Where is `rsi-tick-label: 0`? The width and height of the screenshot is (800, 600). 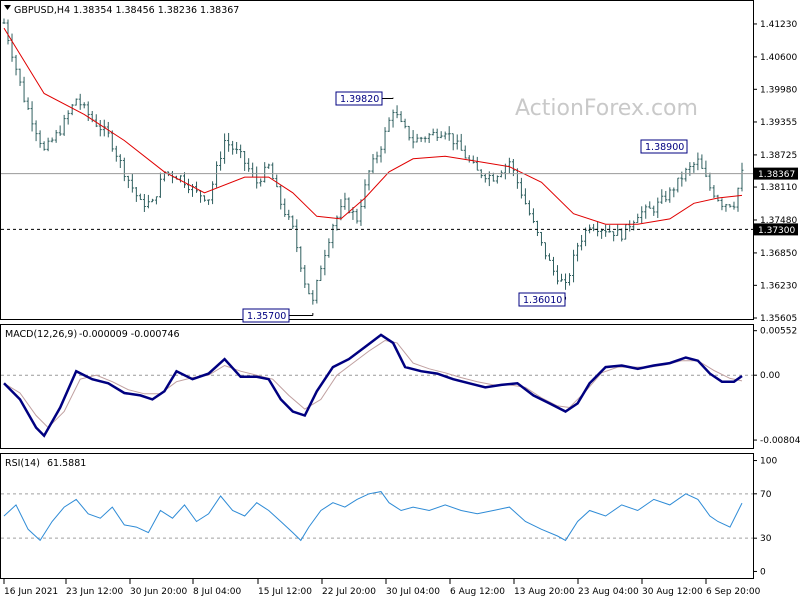 rsi-tick-label: 0 is located at coordinates (763, 572).